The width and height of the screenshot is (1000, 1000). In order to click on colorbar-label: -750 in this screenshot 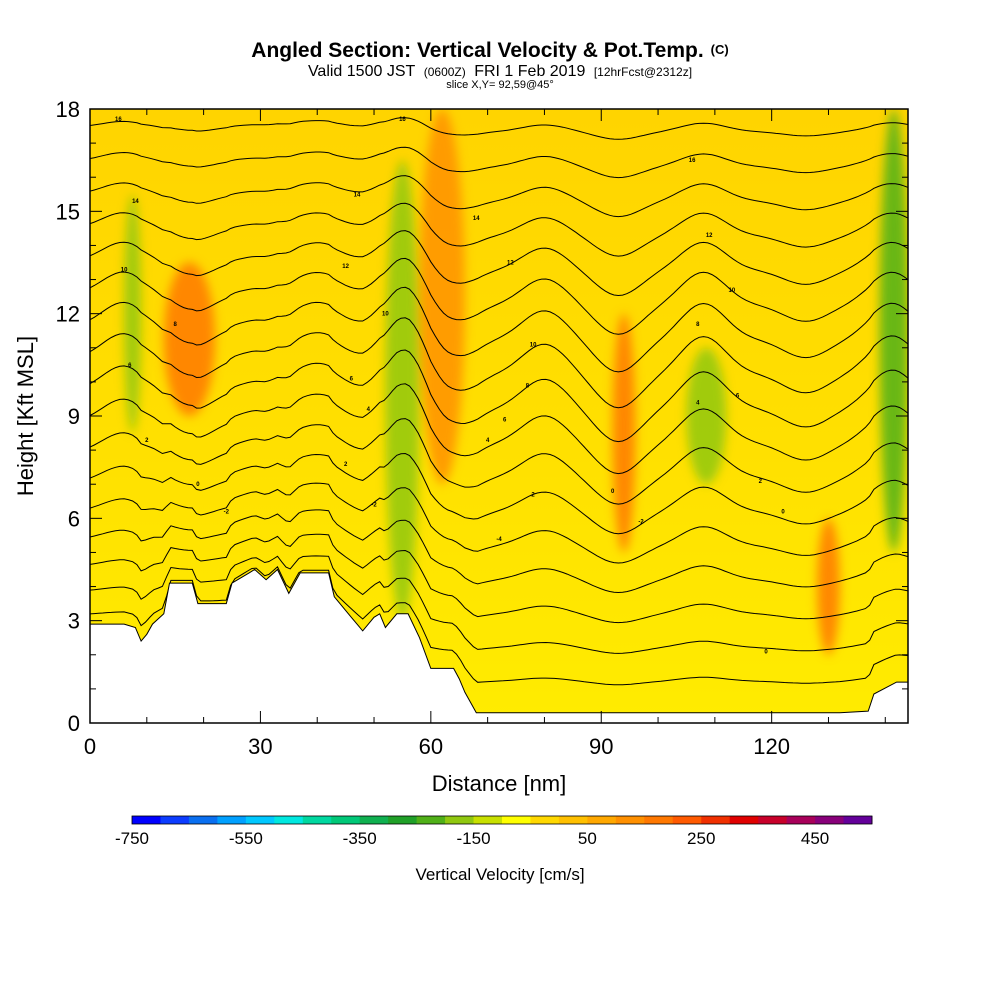, I will do `click(132, 838)`.